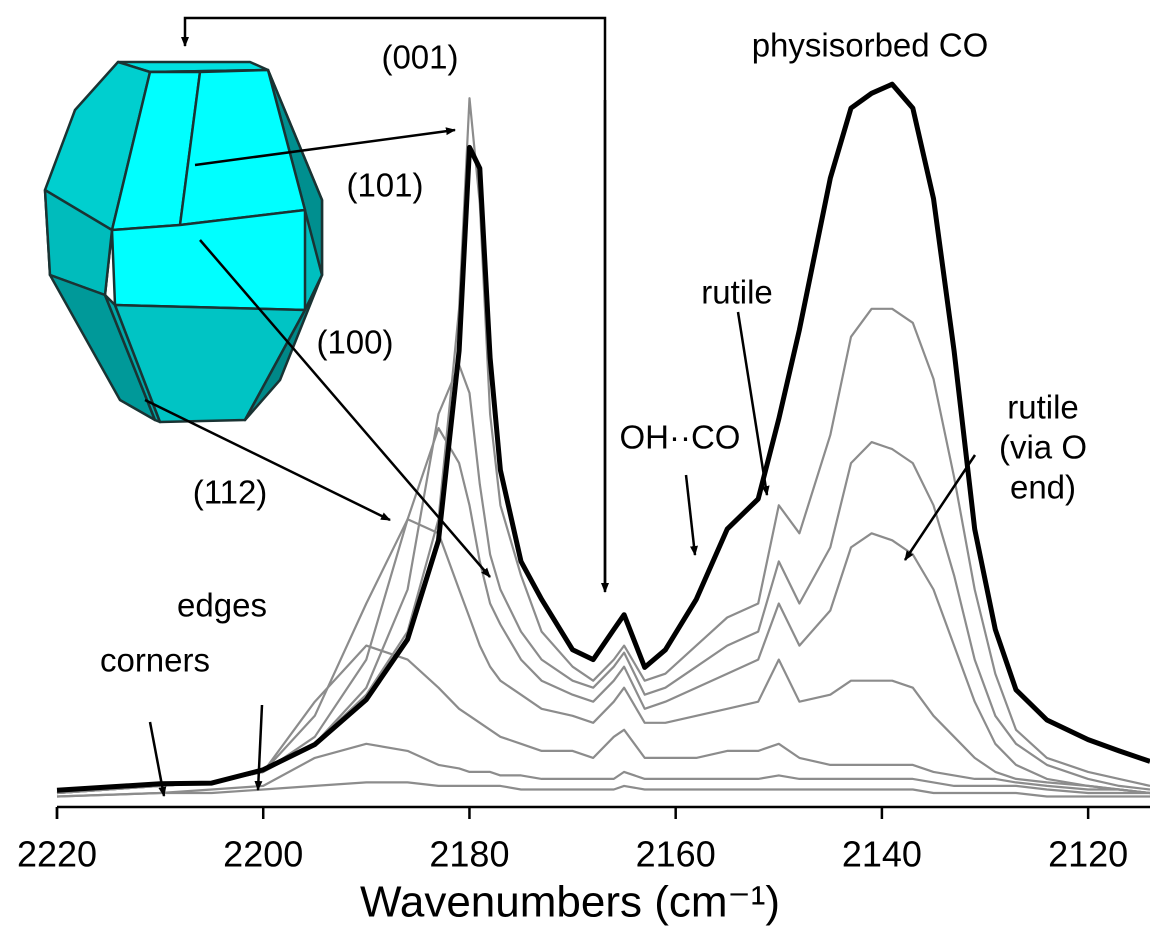  Describe the element at coordinates (57, 854) in the screenshot. I see `x-tick-label: 2220` at that location.